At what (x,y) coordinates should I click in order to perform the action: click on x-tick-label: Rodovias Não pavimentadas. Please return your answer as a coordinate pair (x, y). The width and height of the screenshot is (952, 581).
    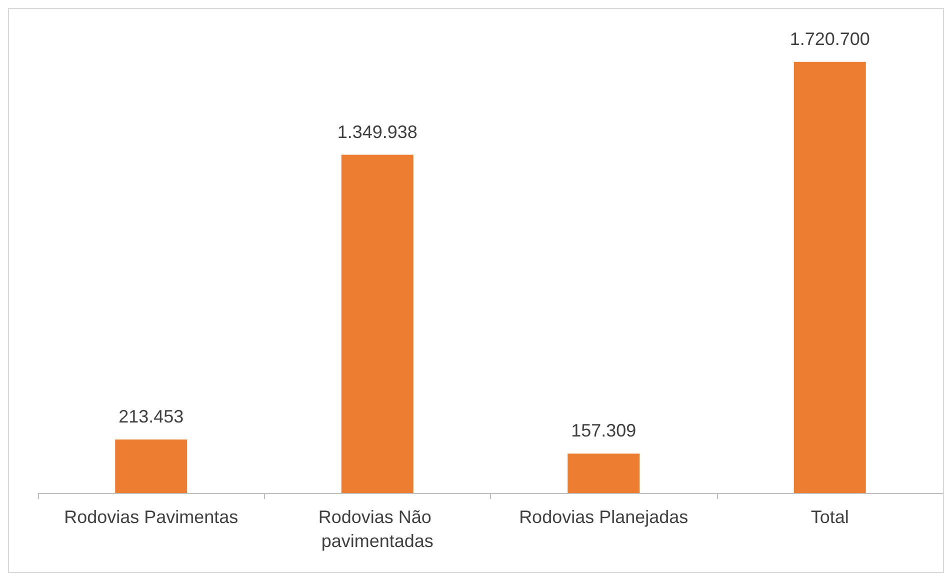
    Looking at the image, I should click on (377, 529).